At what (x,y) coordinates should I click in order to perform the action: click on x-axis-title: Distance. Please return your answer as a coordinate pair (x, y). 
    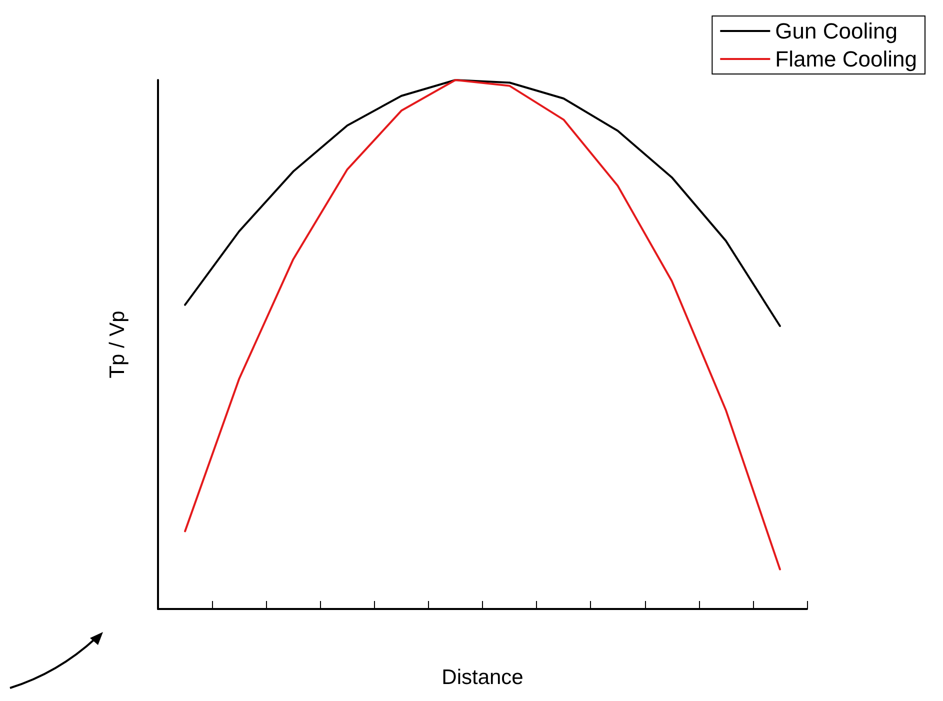
    Looking at the image, I should click on (483, 677).